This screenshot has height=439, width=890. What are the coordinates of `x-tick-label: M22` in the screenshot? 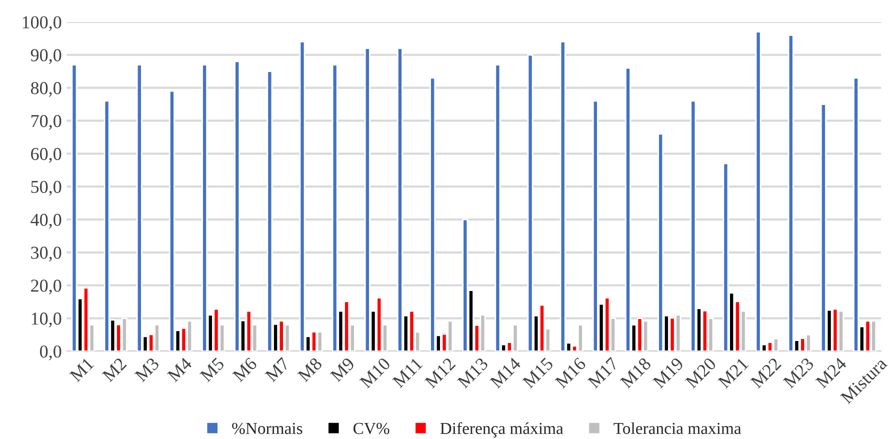 It's located at (766, 373).